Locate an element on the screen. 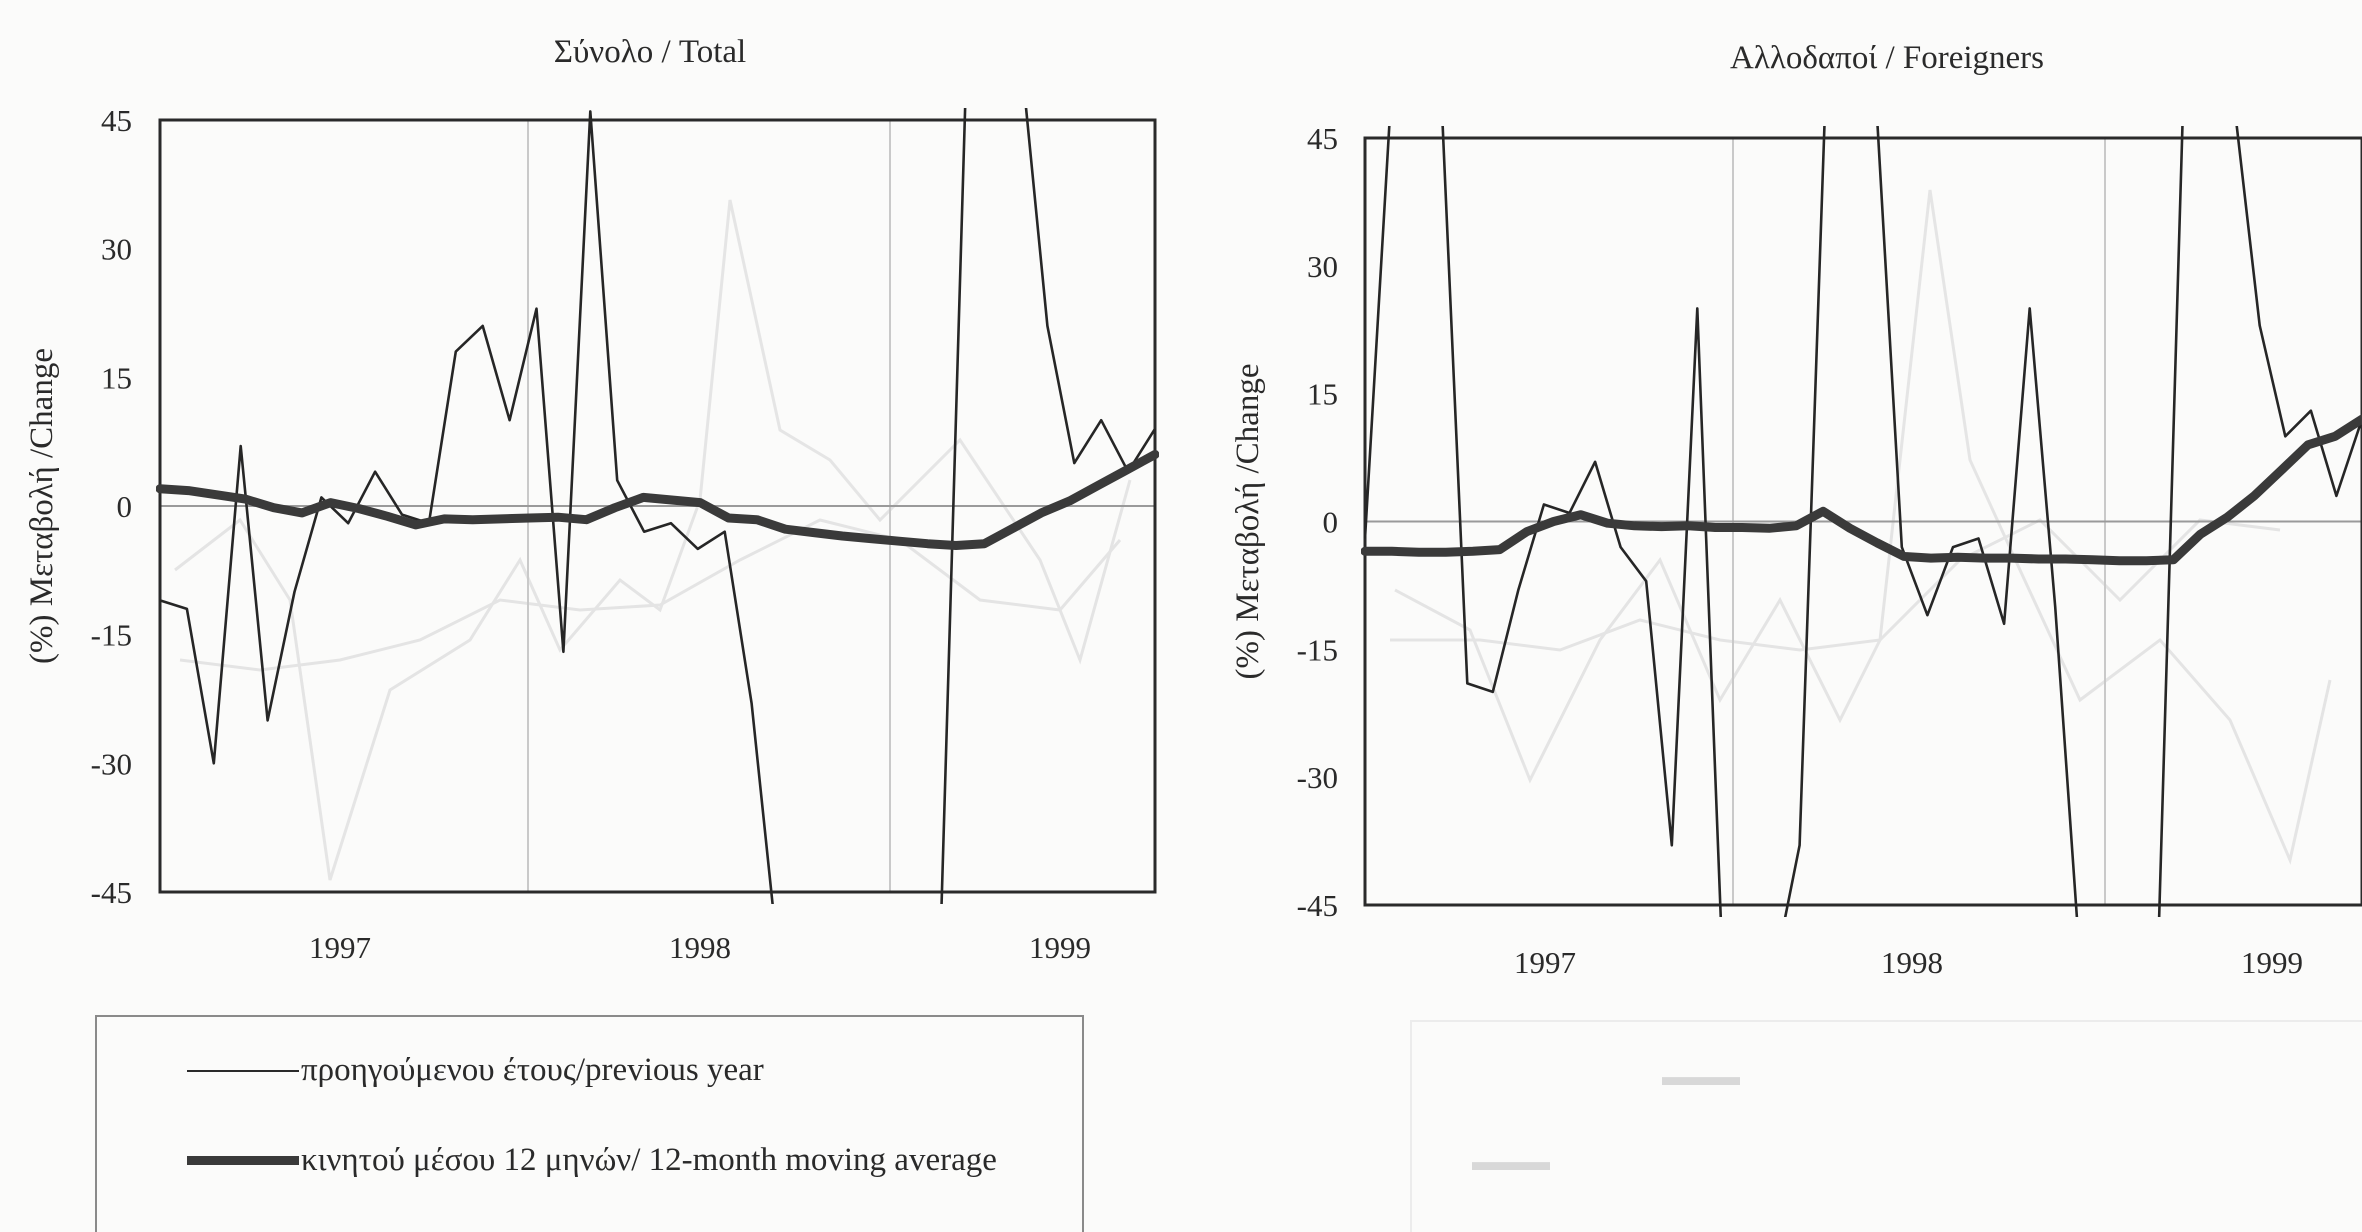 This screenshot has width=2362, height=1232. legend-label-previous-year: προηγούμενου έτους/previous year is located at coordinates (532, 1070).